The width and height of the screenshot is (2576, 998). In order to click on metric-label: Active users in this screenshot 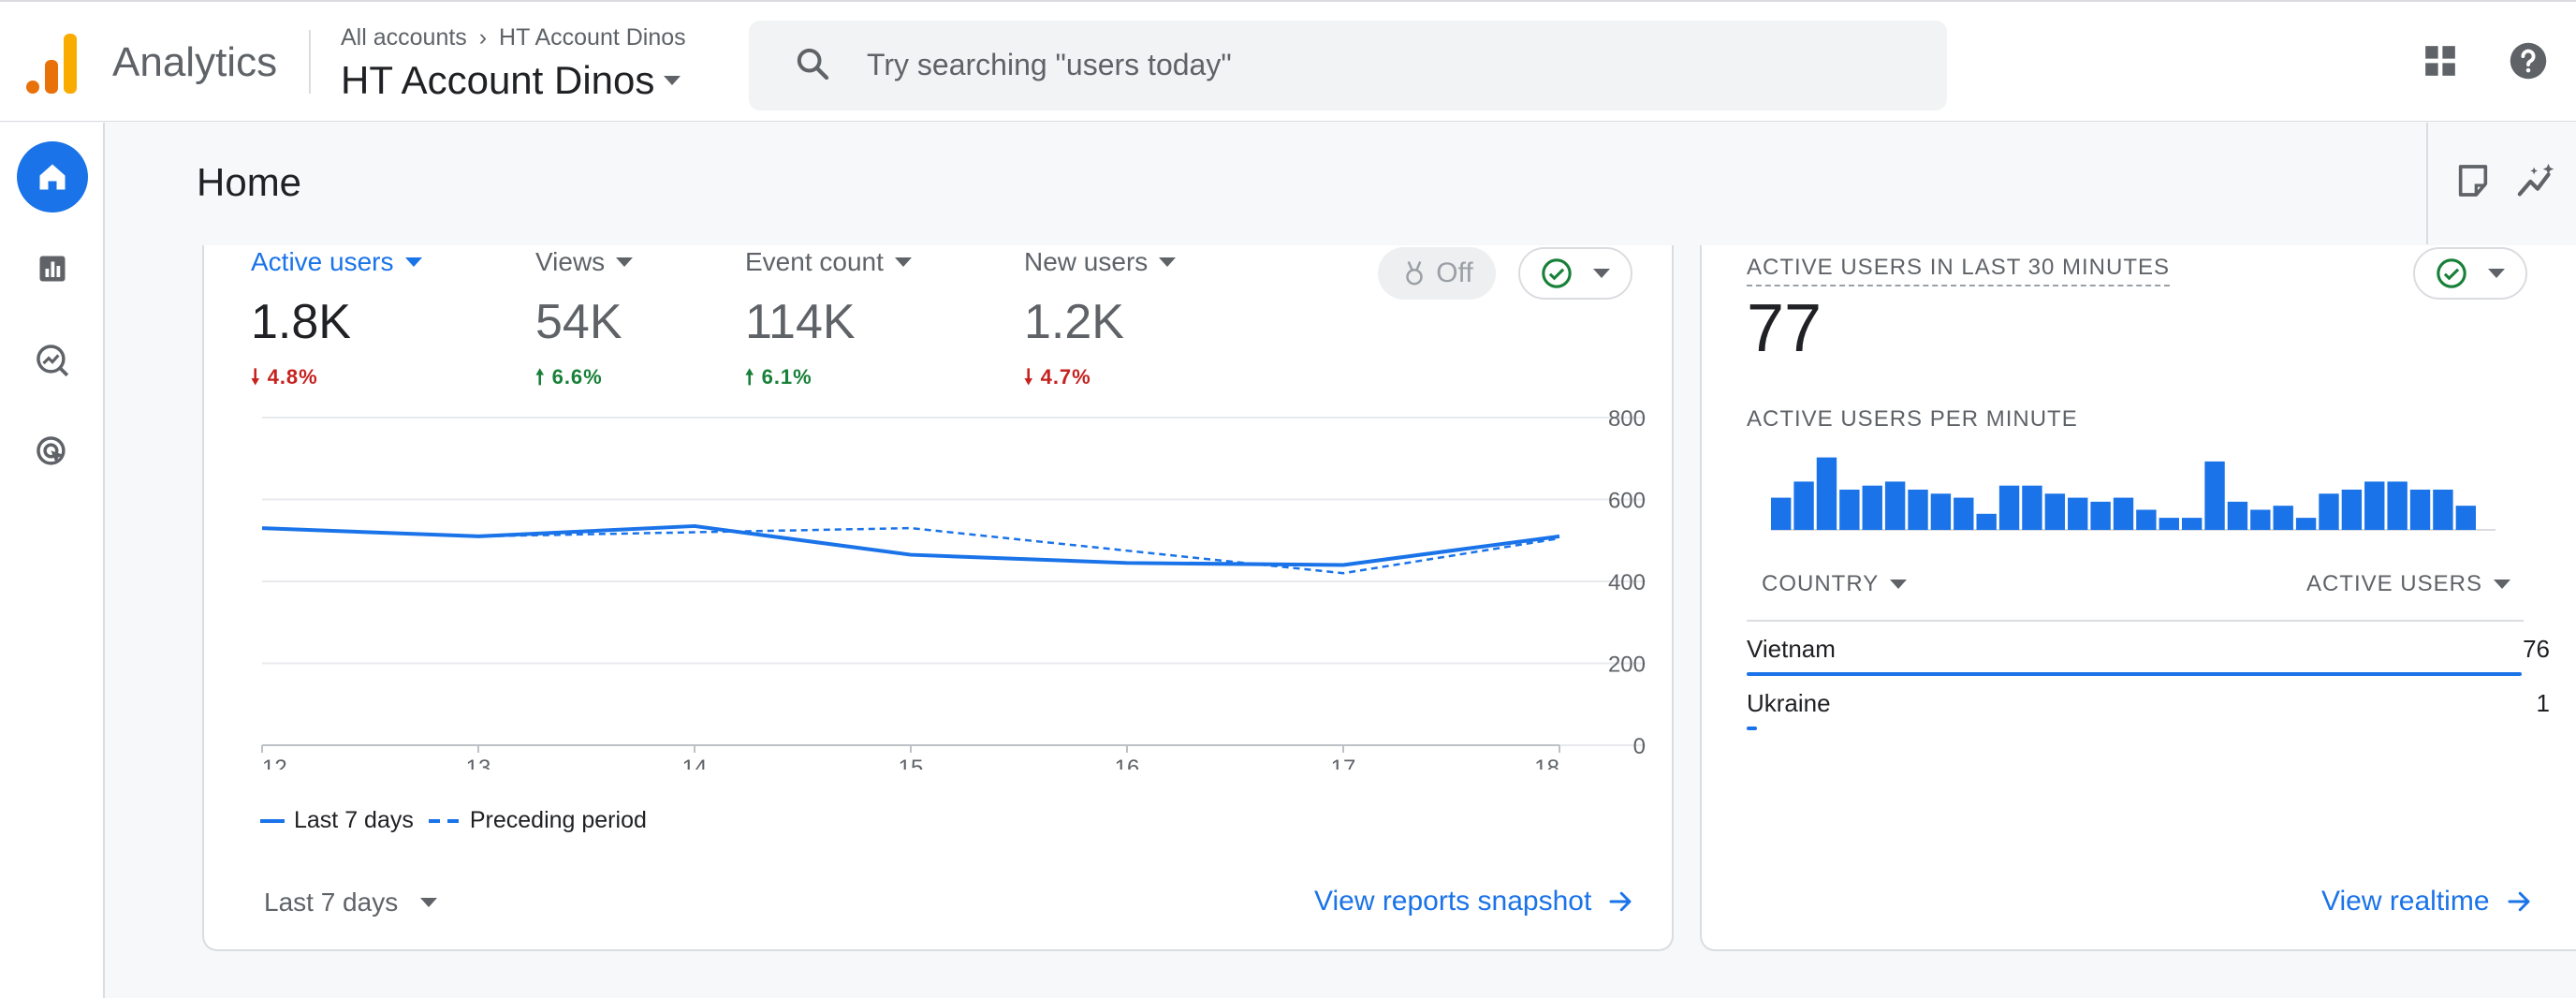, I will do `click(336, 262)`.